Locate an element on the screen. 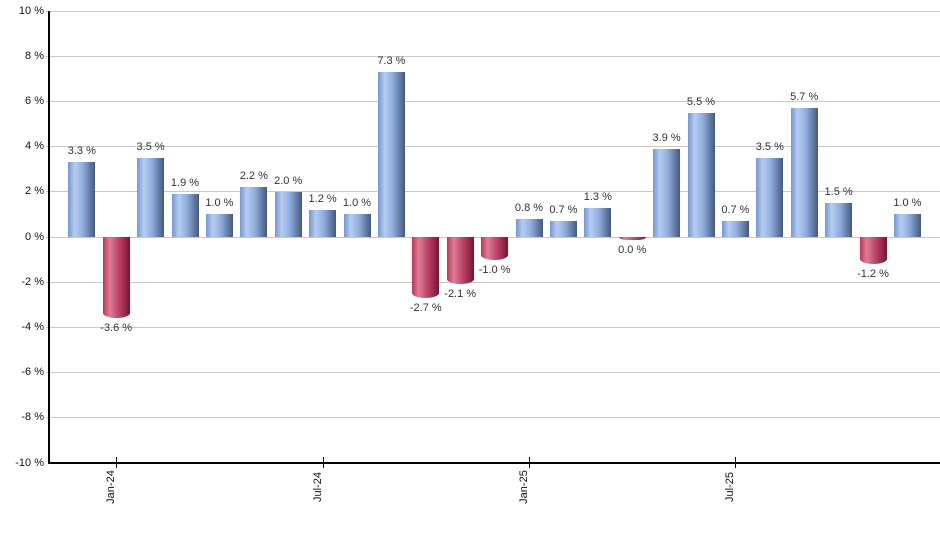 The height and width of the screenshot is (550, 940). y-axis-tick-label: 4 % is located at coordinates (34, 146).